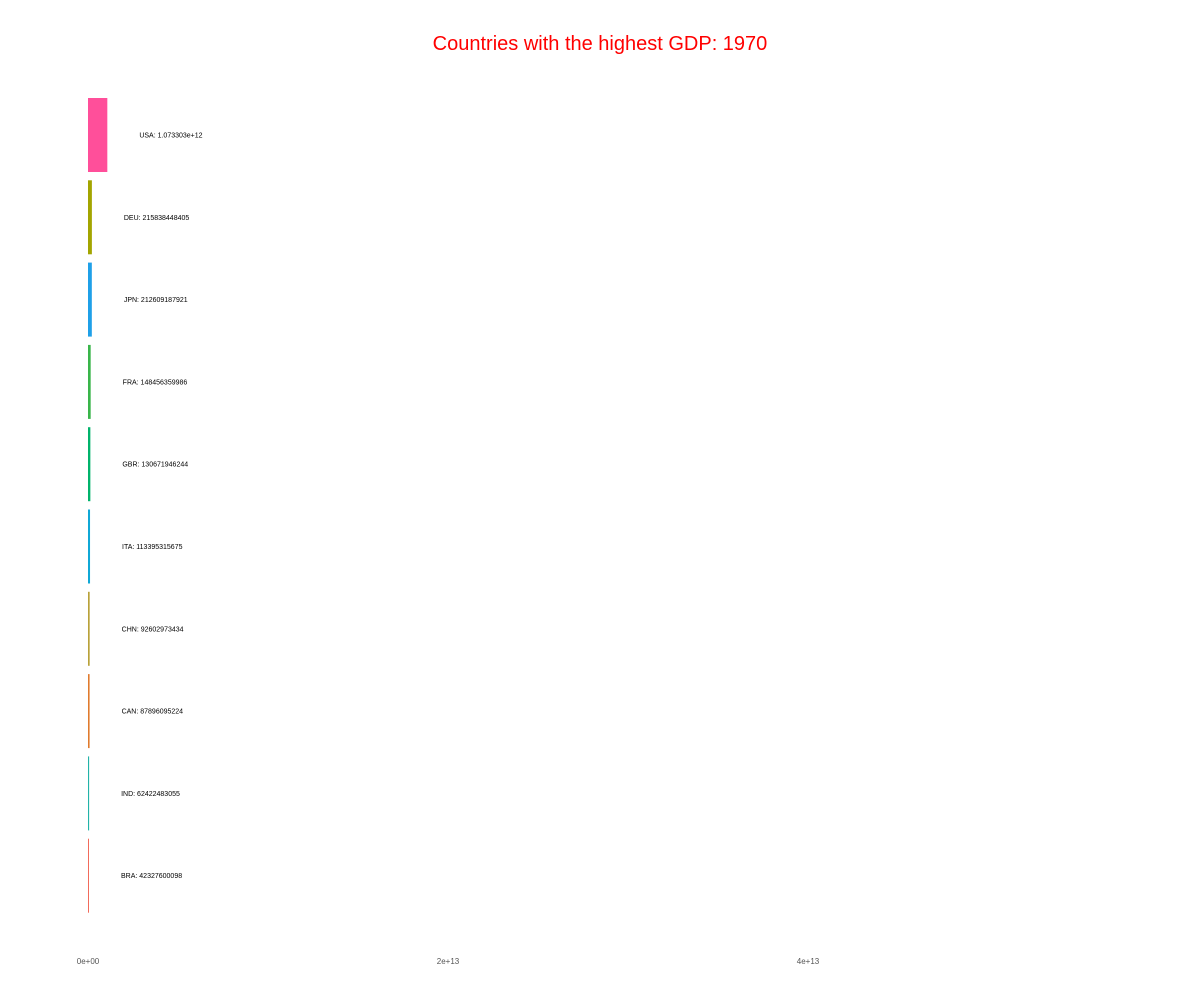  What do you see at coordinates (88, 961) in the screenshot?
I see `x-tick-label-0: 0e+00` at bounding box center [88, 961].